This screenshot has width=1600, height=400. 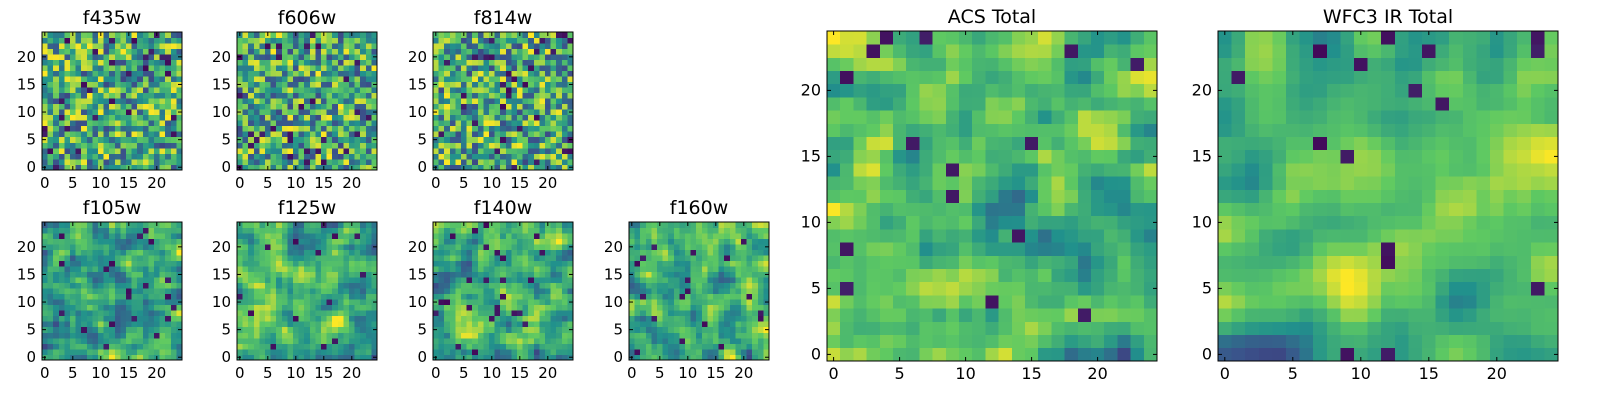 I want to click on x-tick-label: 0, so click(x=45, y=373).